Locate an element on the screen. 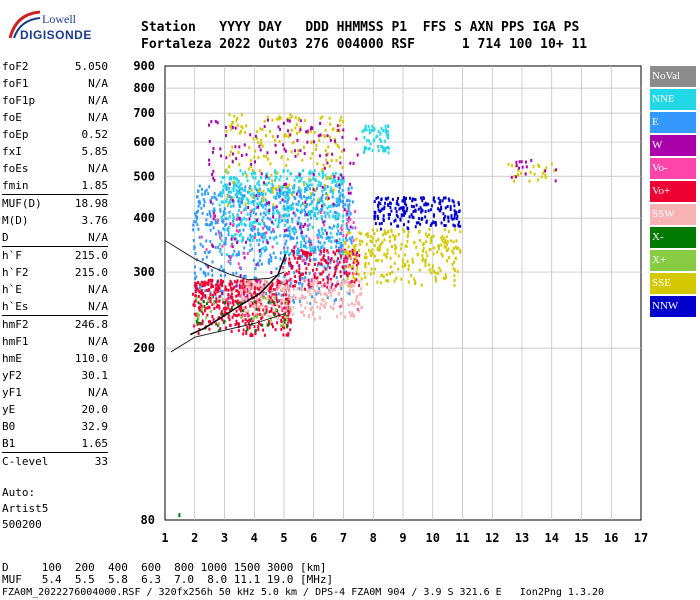  legend-item: NNE is located at coordinates (673, 99).